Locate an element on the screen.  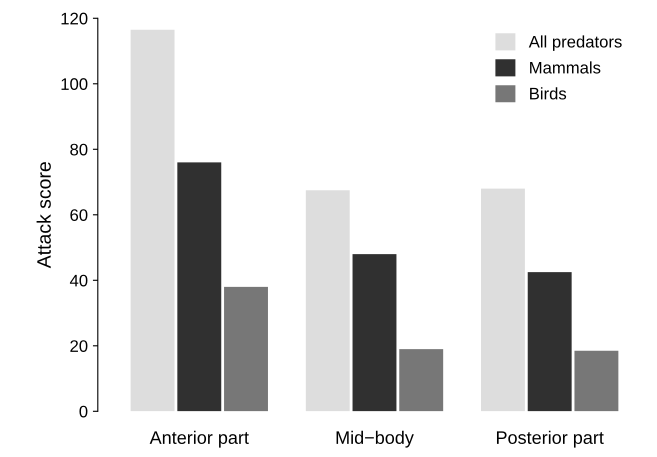
y-tick-label: 40 is located at coordinates (79, 280).